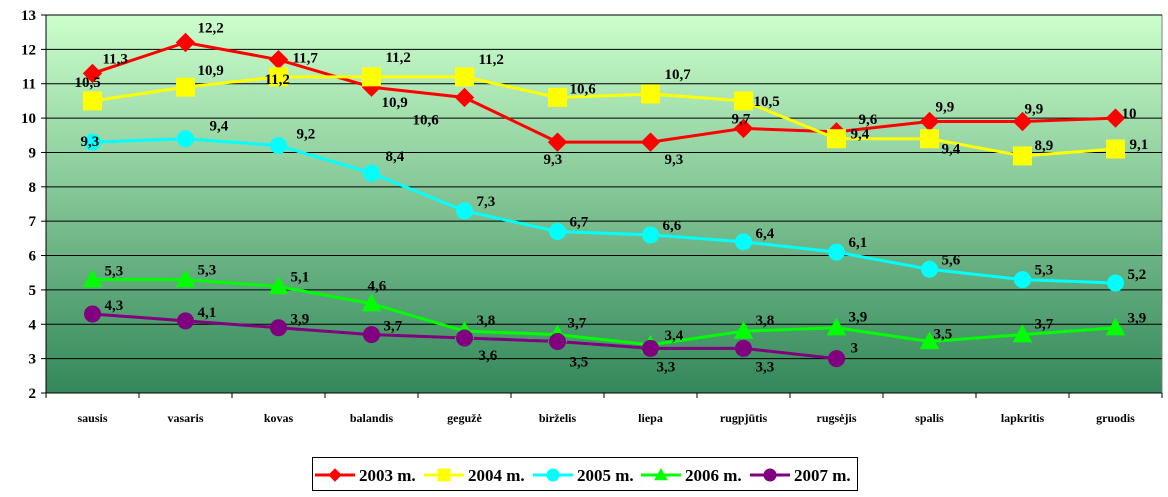 The width and height of the screenshot is (1168, 497). Describe the element at coordinates (744, 418) in the screenshot. I see `x-tick-label: rugpjūtis` at that location.